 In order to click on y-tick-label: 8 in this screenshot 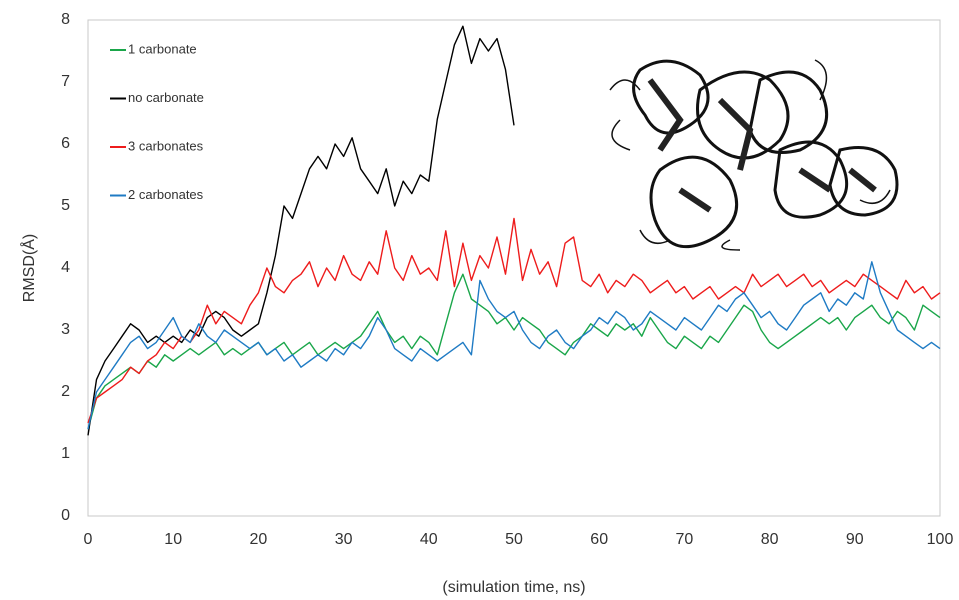, I will do `click(65, 19)`.